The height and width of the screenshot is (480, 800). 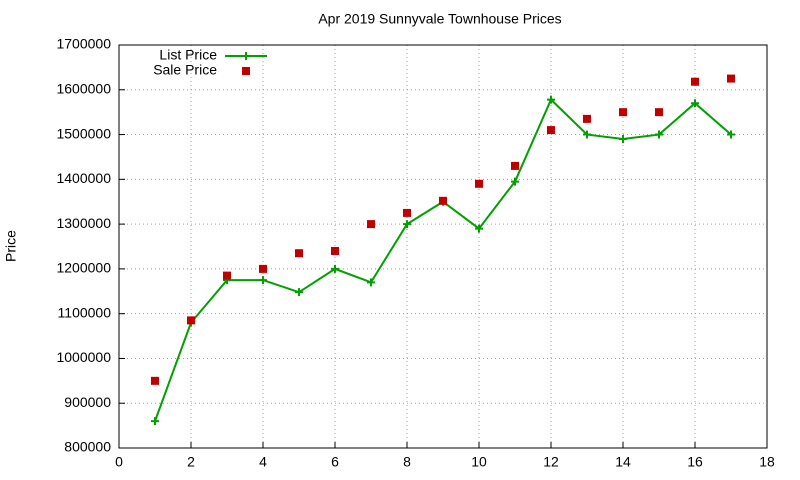 What do you see at coordinates (185, 70) in the screenshot?
I see `legend-label: Sale Price` at bounding box center [185, 70].